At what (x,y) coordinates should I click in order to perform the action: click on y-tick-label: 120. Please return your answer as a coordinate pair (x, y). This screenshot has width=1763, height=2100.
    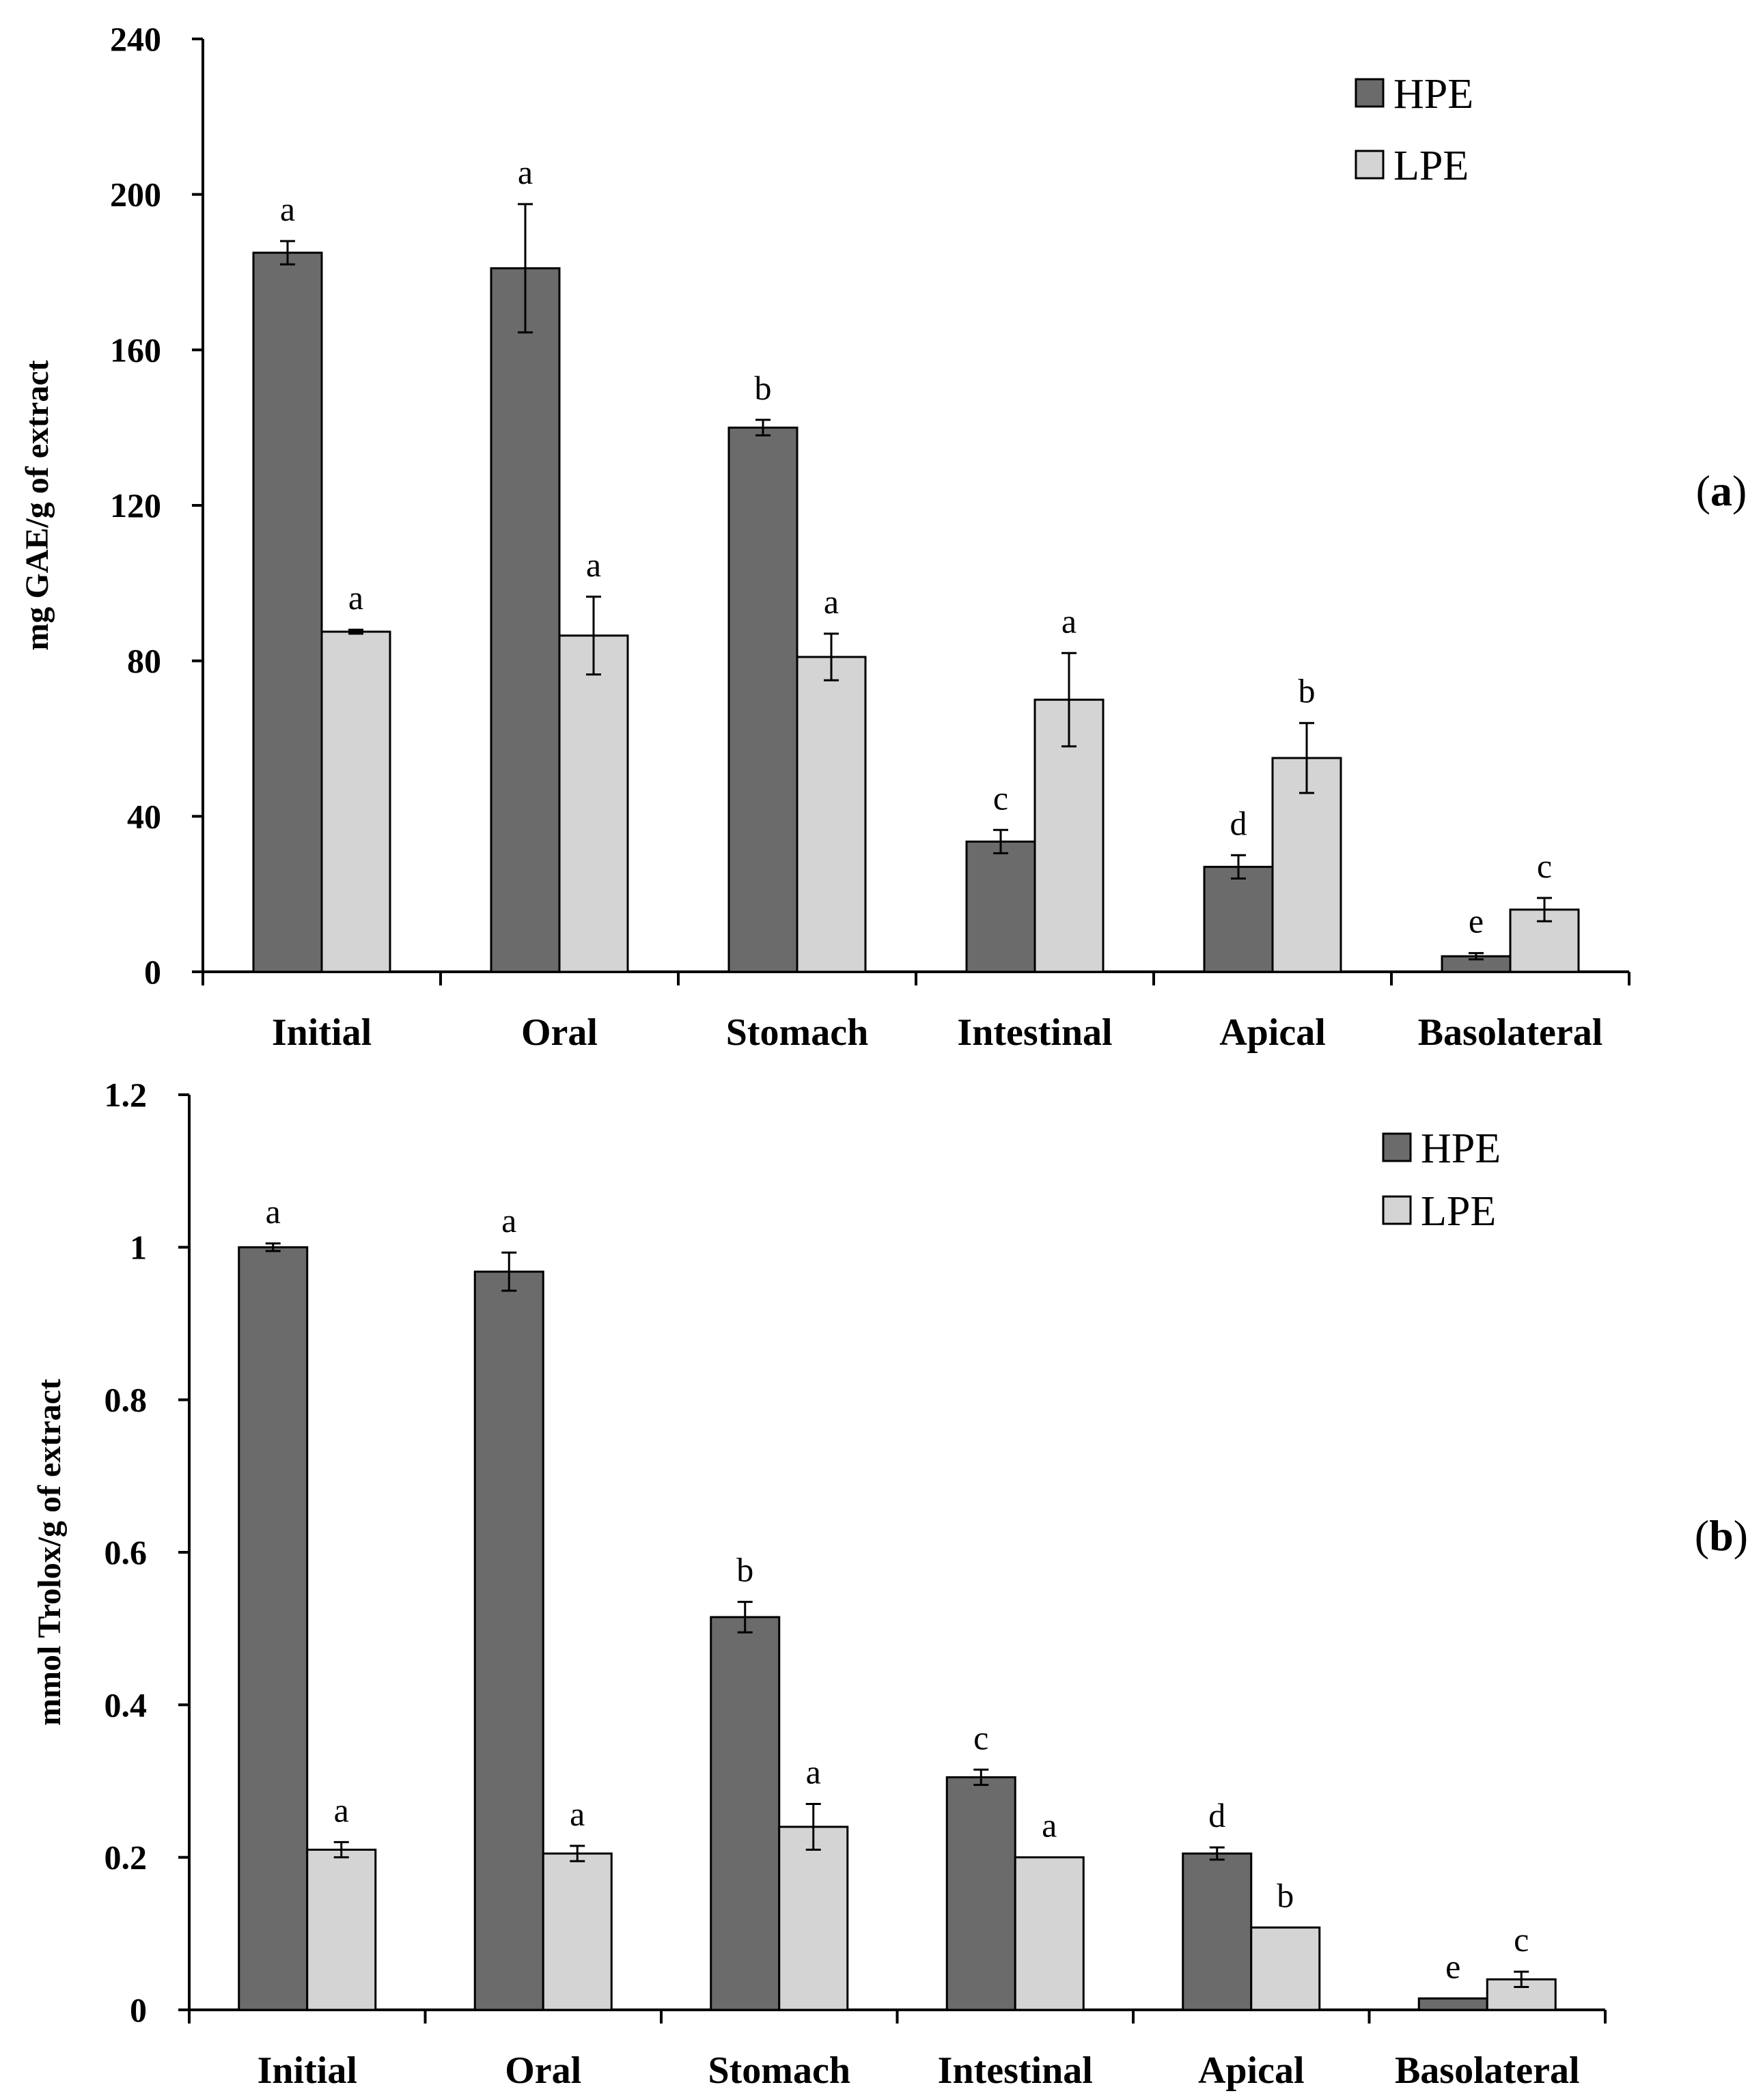
    Looking at the image, I should click on (135, 505).